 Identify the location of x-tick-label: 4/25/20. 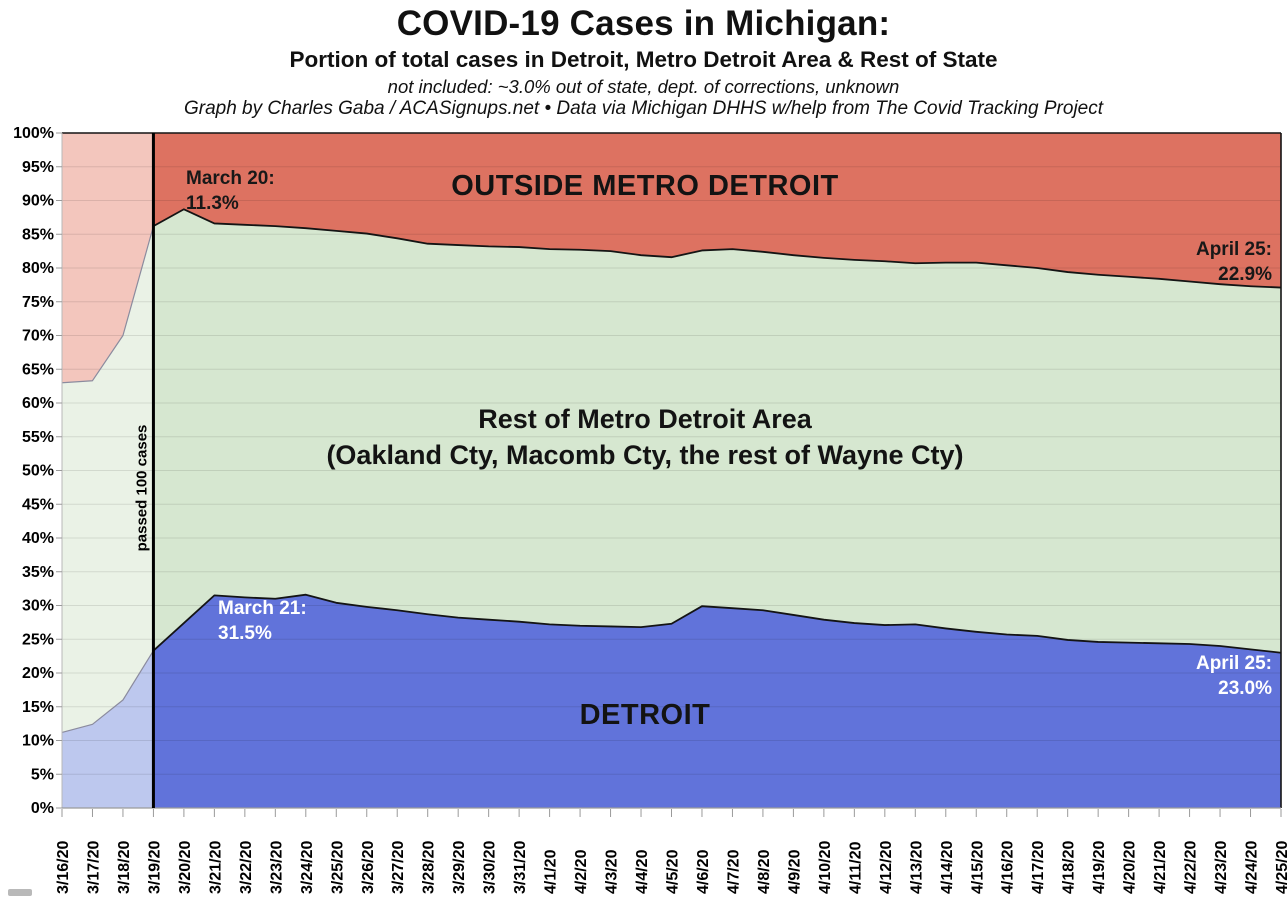
(1280, 867).